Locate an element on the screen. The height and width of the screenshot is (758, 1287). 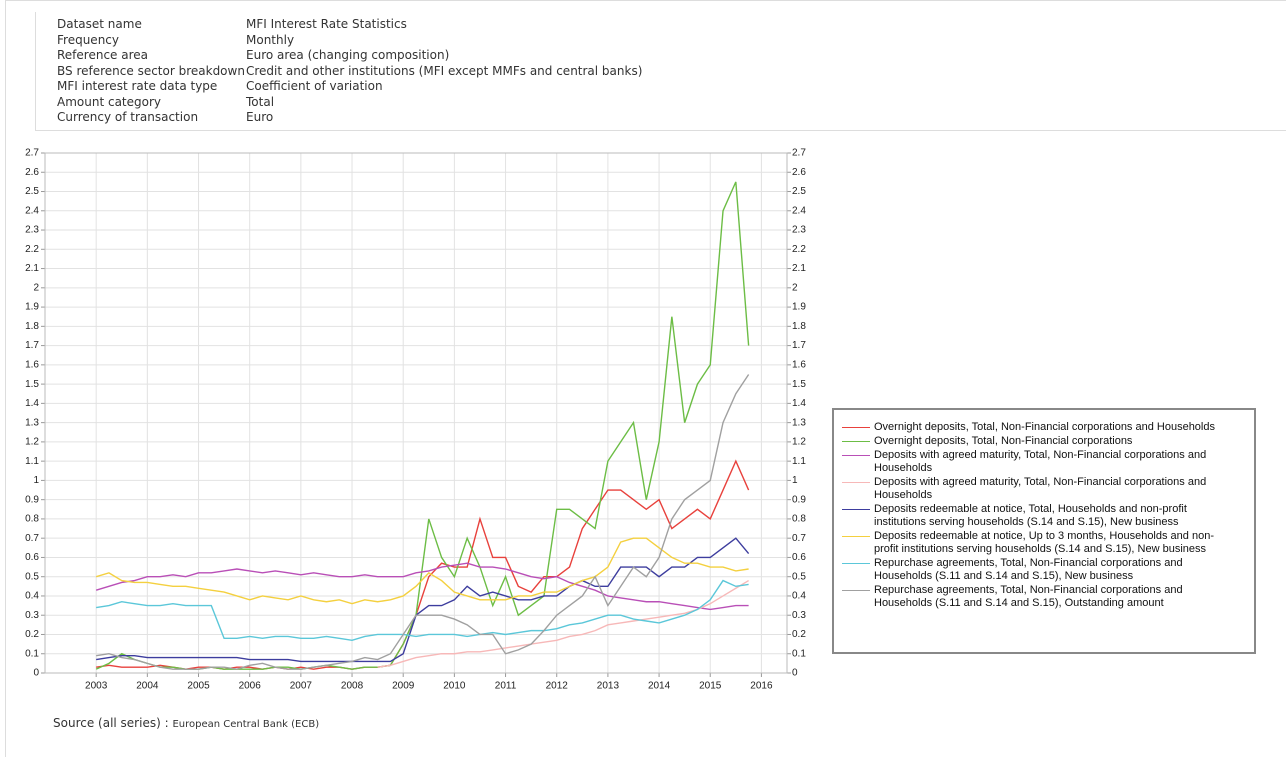
y-tick-label: 2.4 is located at coordinates (32, 210).